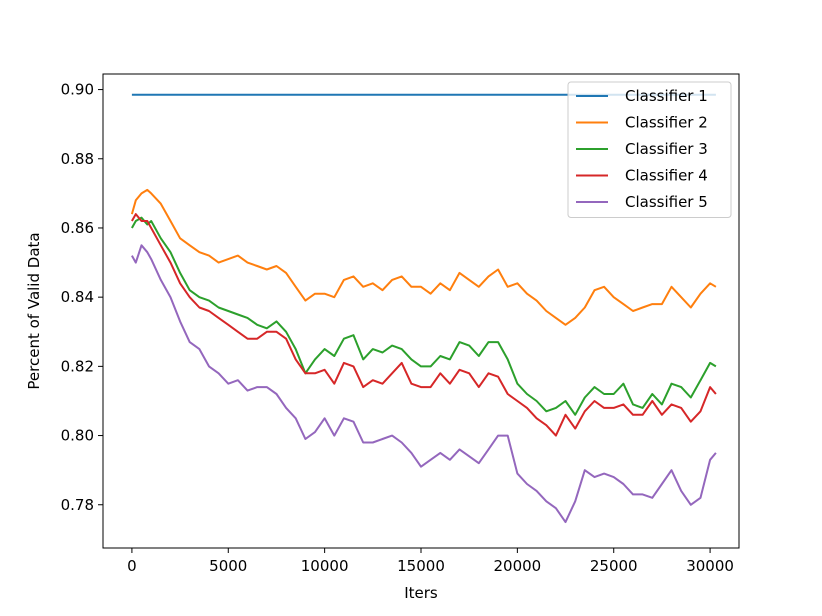 This screenshot has width=822, height=616. Describe the element at coordinates (666, 176) in the screenshot. I see `legend-label-4: Classifier 4` at that location.